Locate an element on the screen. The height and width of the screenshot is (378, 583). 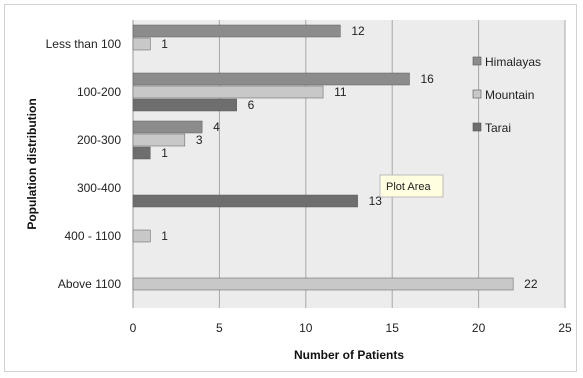
x-axis-title: Number of Patients is located at coordinates (349, 355).